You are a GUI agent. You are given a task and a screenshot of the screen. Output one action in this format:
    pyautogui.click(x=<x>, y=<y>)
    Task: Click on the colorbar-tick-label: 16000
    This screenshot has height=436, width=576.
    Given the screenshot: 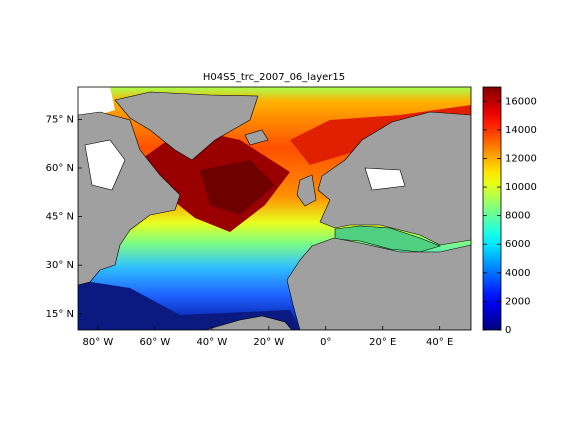 What is the action you would take?
    pyautogui.click(x=521, y=101)
    